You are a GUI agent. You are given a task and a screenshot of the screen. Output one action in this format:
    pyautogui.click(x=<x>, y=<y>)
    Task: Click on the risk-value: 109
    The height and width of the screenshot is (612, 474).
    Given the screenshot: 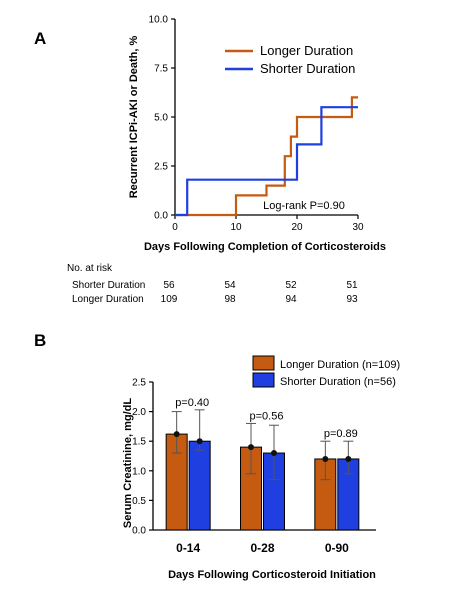 What is the action you would take?
    pyautogui.click(x=169, y=299)
    